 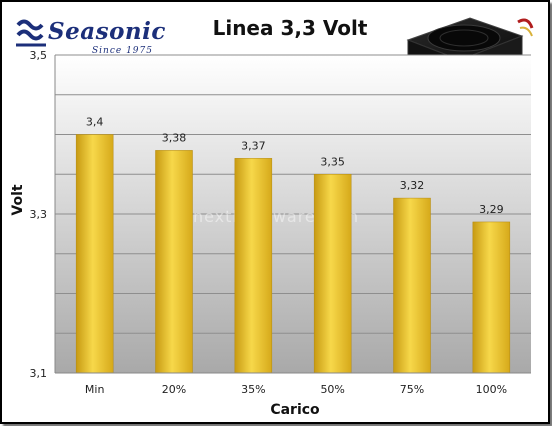 What do you see at coordinates (253, 145) in the screenshot?
I see `data-label: 3,37` at bounding box center [253, 145].